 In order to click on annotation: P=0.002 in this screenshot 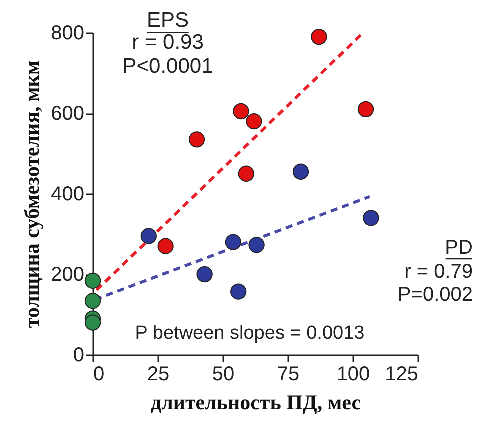, I will do `click(435, 295)`.